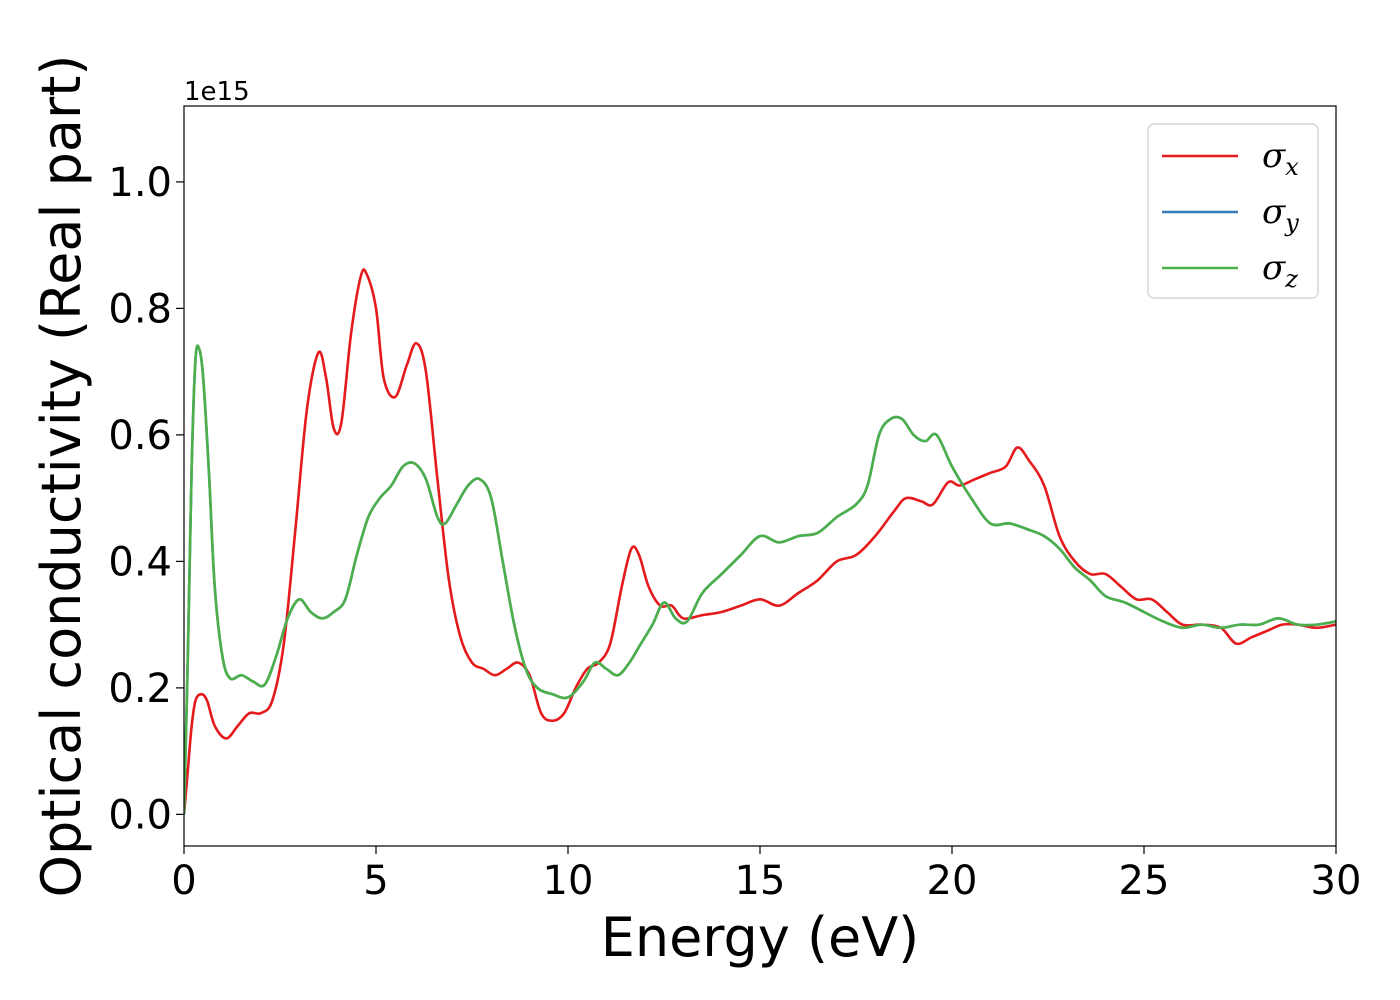 The width and height of the screenshot is (1400, 1000). I want to click on x-tick-label: 30, so click(1336, 881).